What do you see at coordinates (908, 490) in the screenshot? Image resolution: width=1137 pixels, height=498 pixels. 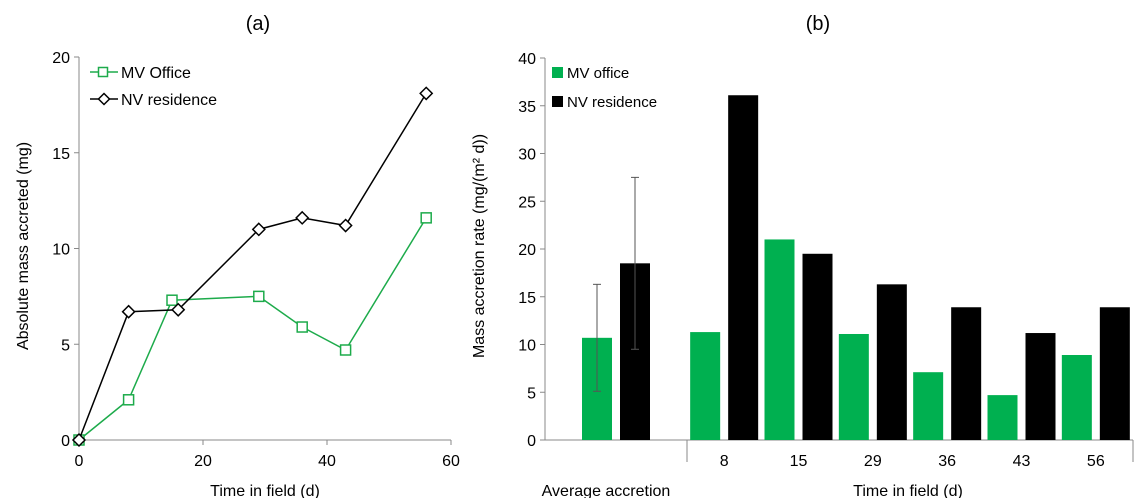 I see `panel-b-xlabel: Time in field (d)` at bounding box center [908, 490].